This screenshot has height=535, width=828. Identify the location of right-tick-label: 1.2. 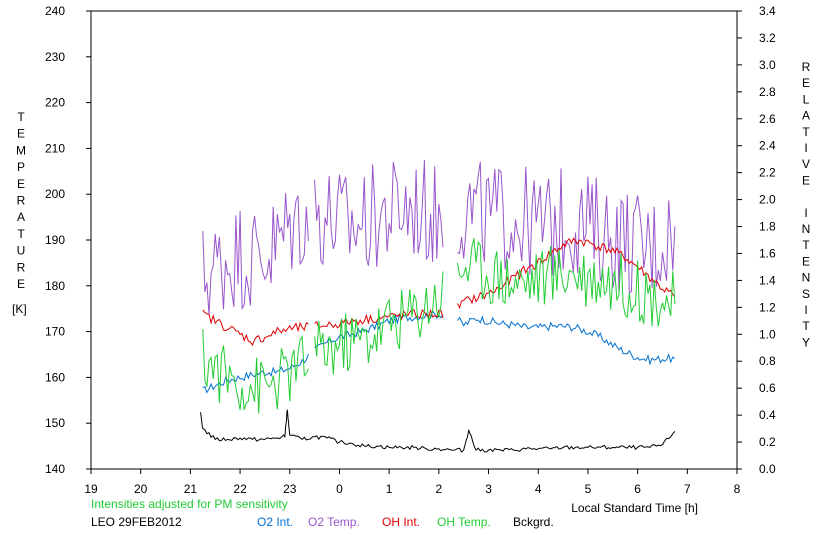
(767, 307).